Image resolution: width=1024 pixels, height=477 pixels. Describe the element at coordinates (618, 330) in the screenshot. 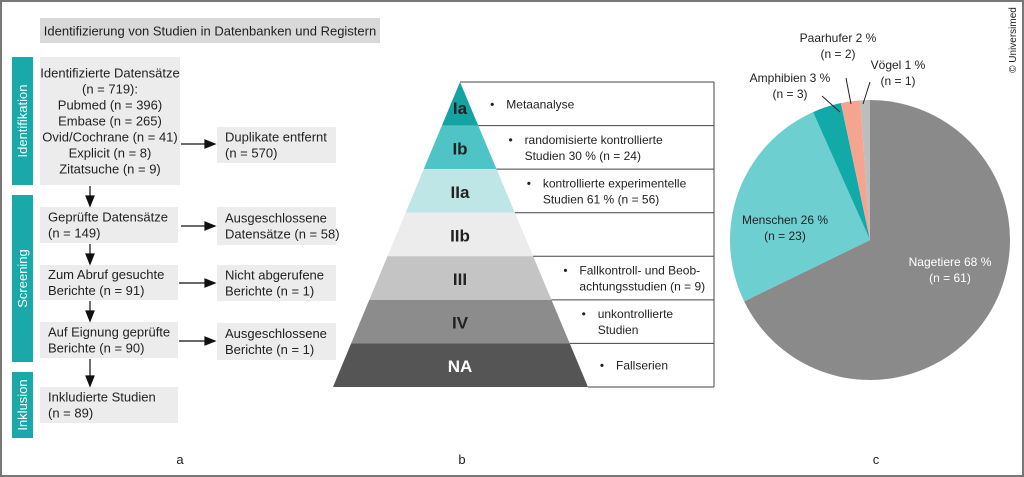

I see `level-description: Studien` at that location.